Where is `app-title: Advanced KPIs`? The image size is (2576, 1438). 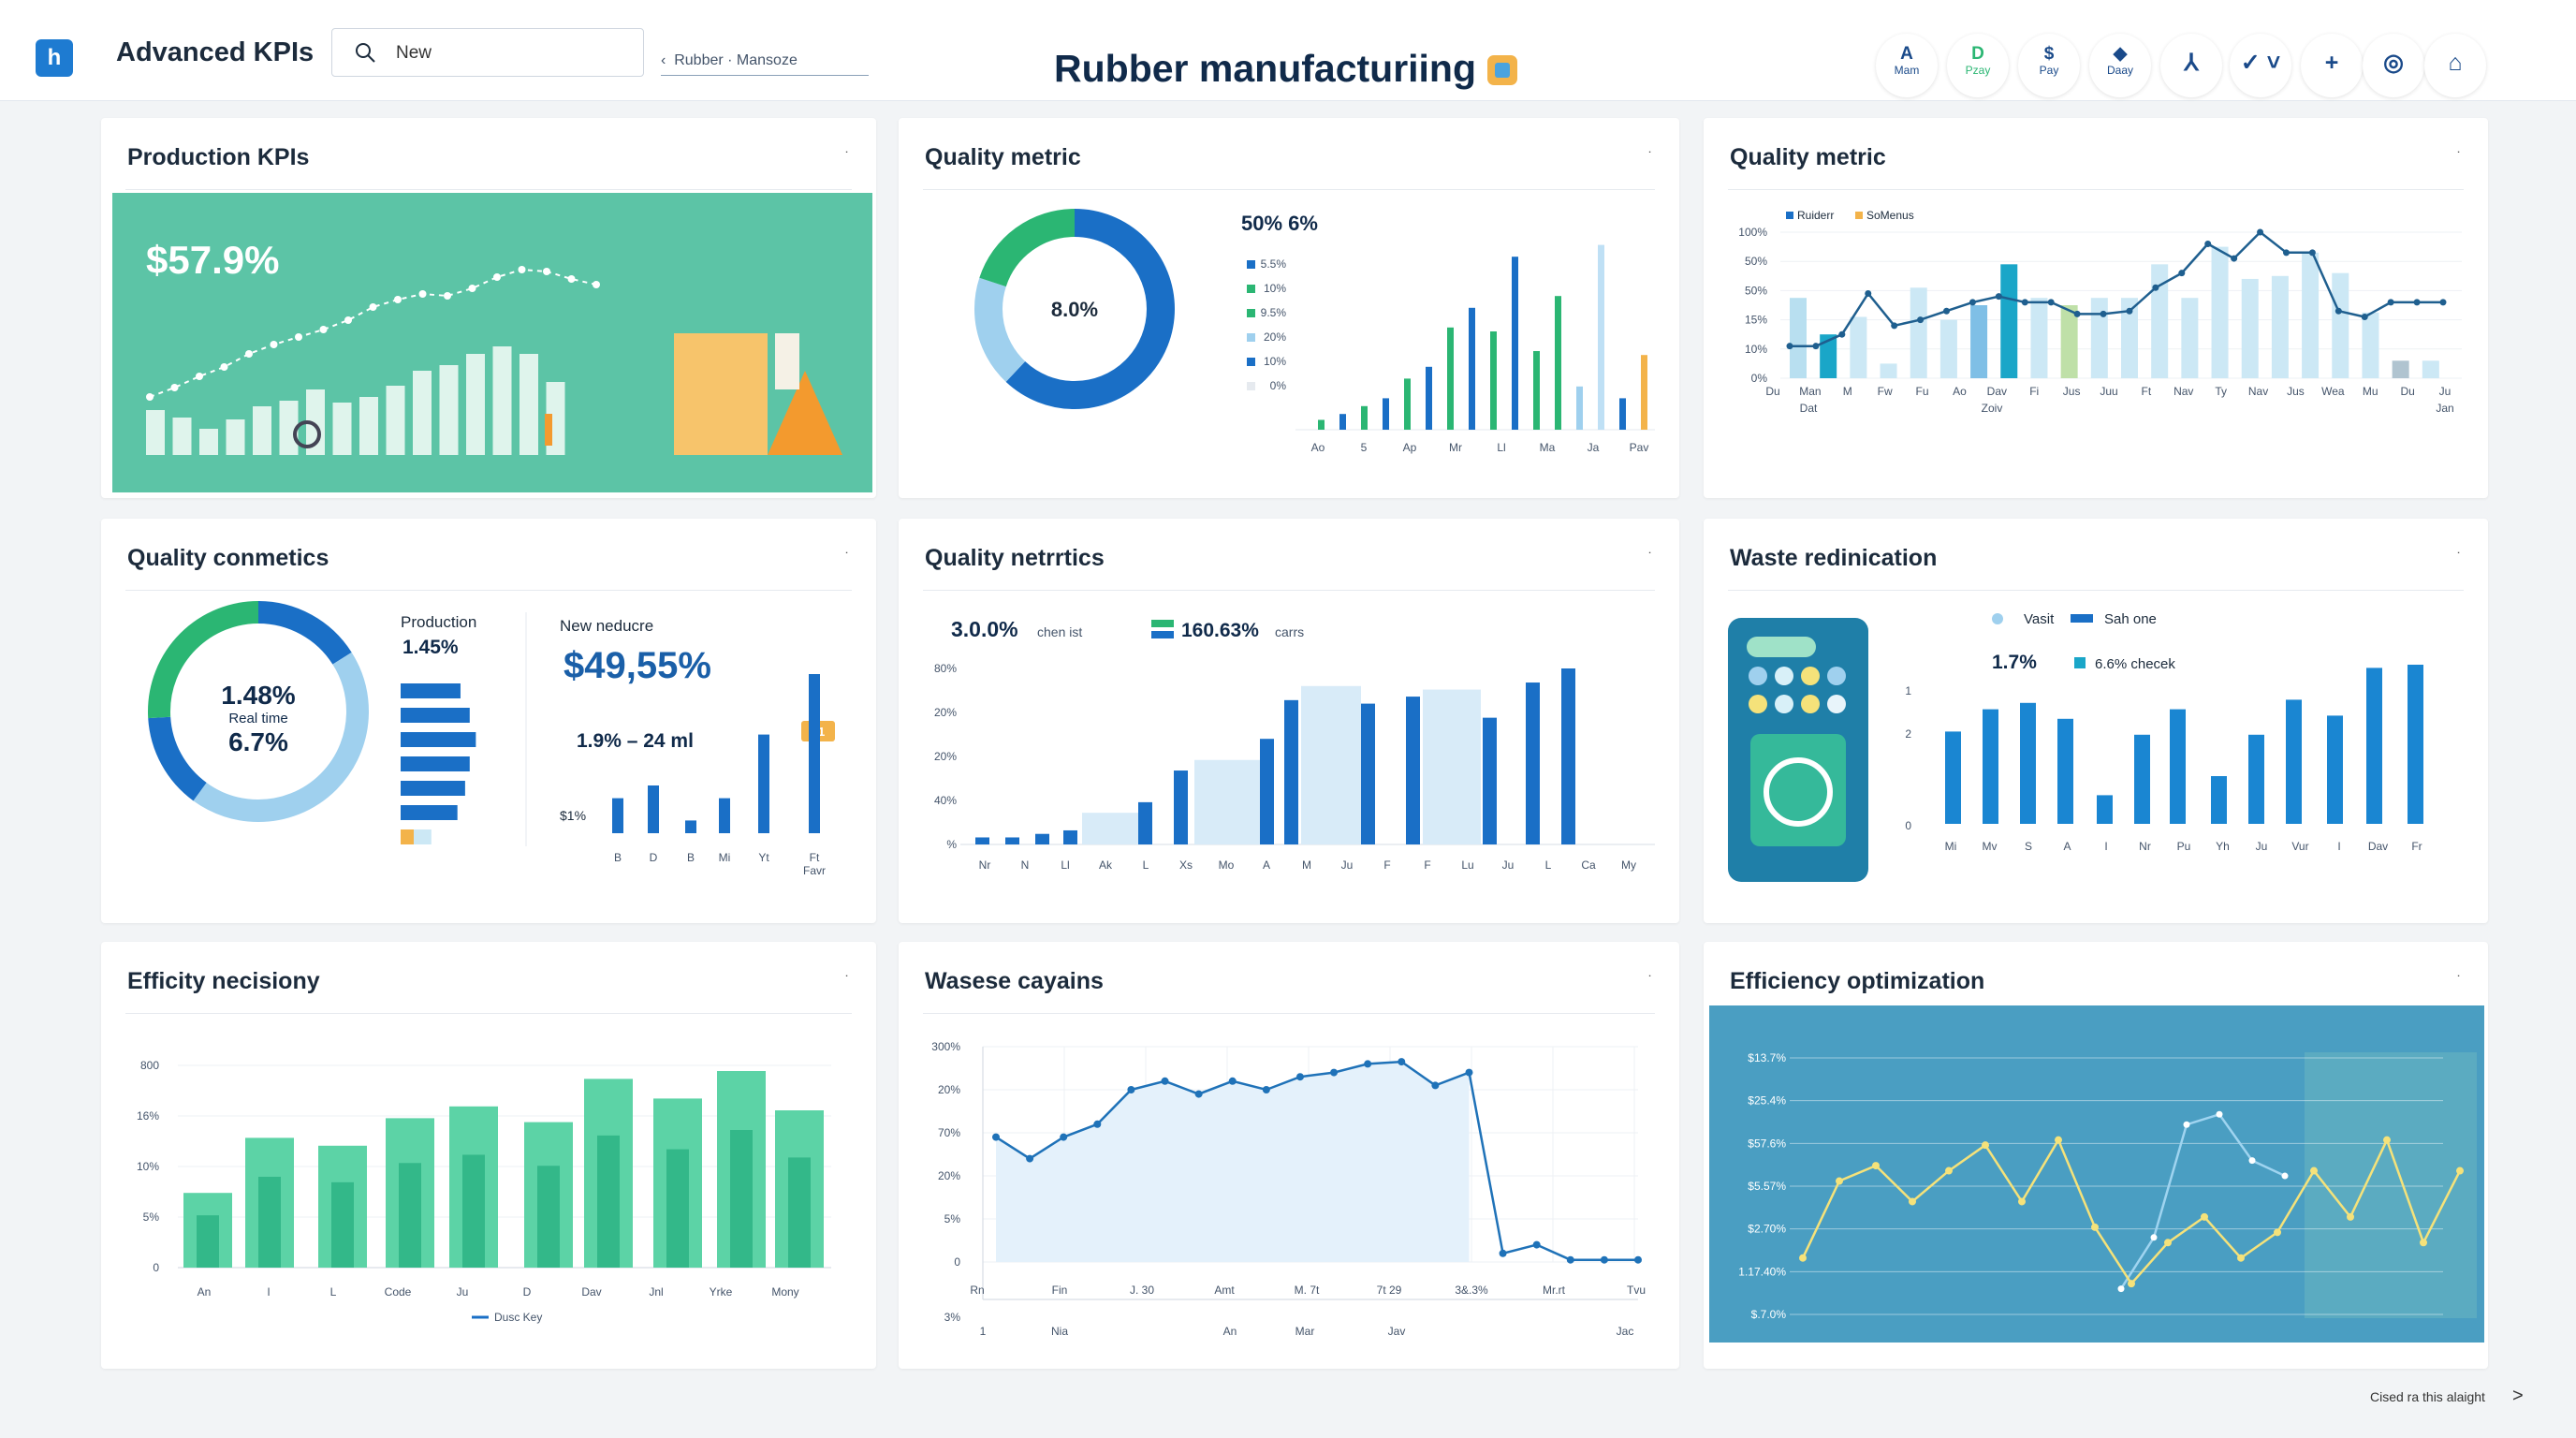 app-title: Advanced KPIs is located at coordinates (215, 52).